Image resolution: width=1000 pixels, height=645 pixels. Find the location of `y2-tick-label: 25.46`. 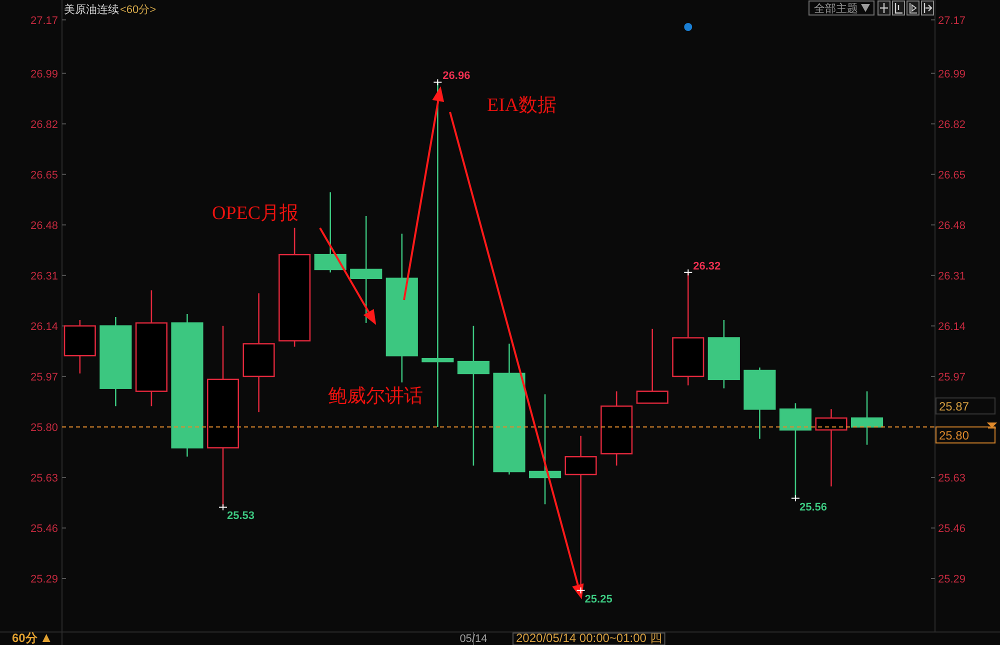

y2-tick-label: 25.46 is located at coordinates (952, 528).